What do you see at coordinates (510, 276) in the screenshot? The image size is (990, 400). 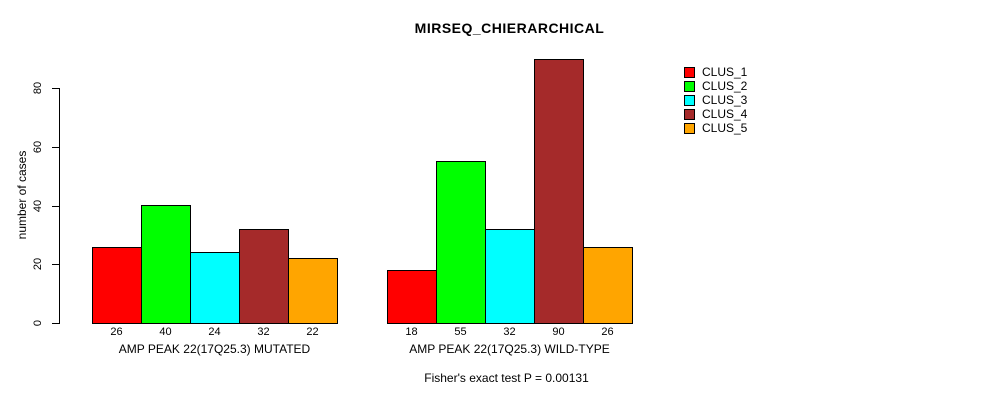 I see `bar-clus_3-group2` at bounding box center [510, 276].